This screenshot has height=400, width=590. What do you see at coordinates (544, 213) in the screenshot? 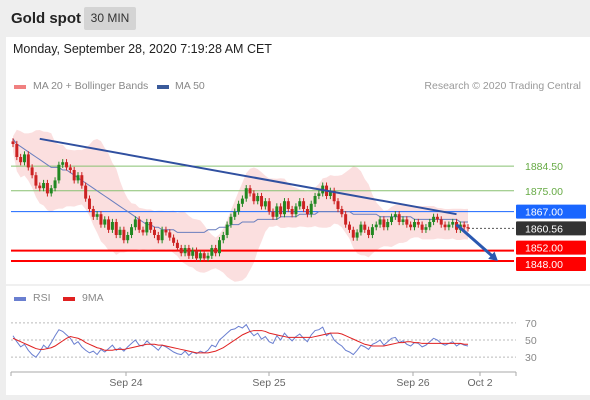
I see `level-label: 1867.00` at bounding box center [544, 213].